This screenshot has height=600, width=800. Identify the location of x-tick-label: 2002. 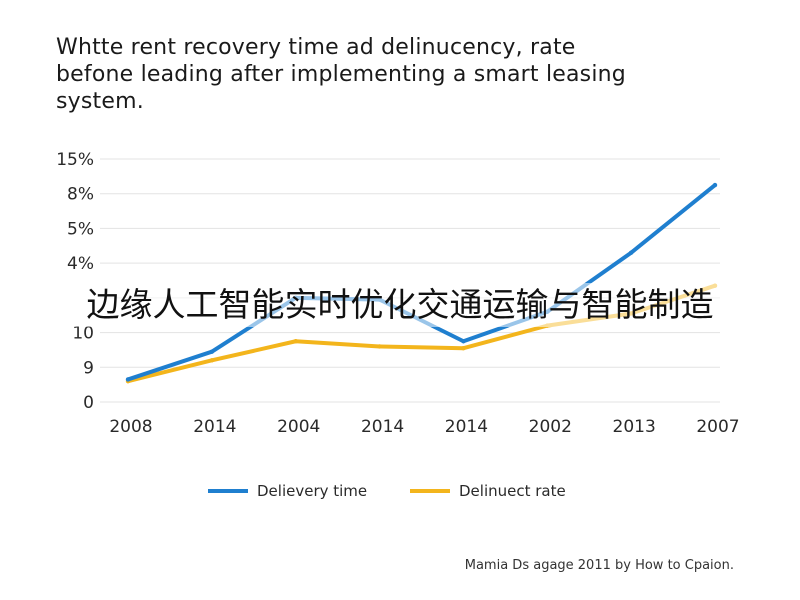
(550, 427).